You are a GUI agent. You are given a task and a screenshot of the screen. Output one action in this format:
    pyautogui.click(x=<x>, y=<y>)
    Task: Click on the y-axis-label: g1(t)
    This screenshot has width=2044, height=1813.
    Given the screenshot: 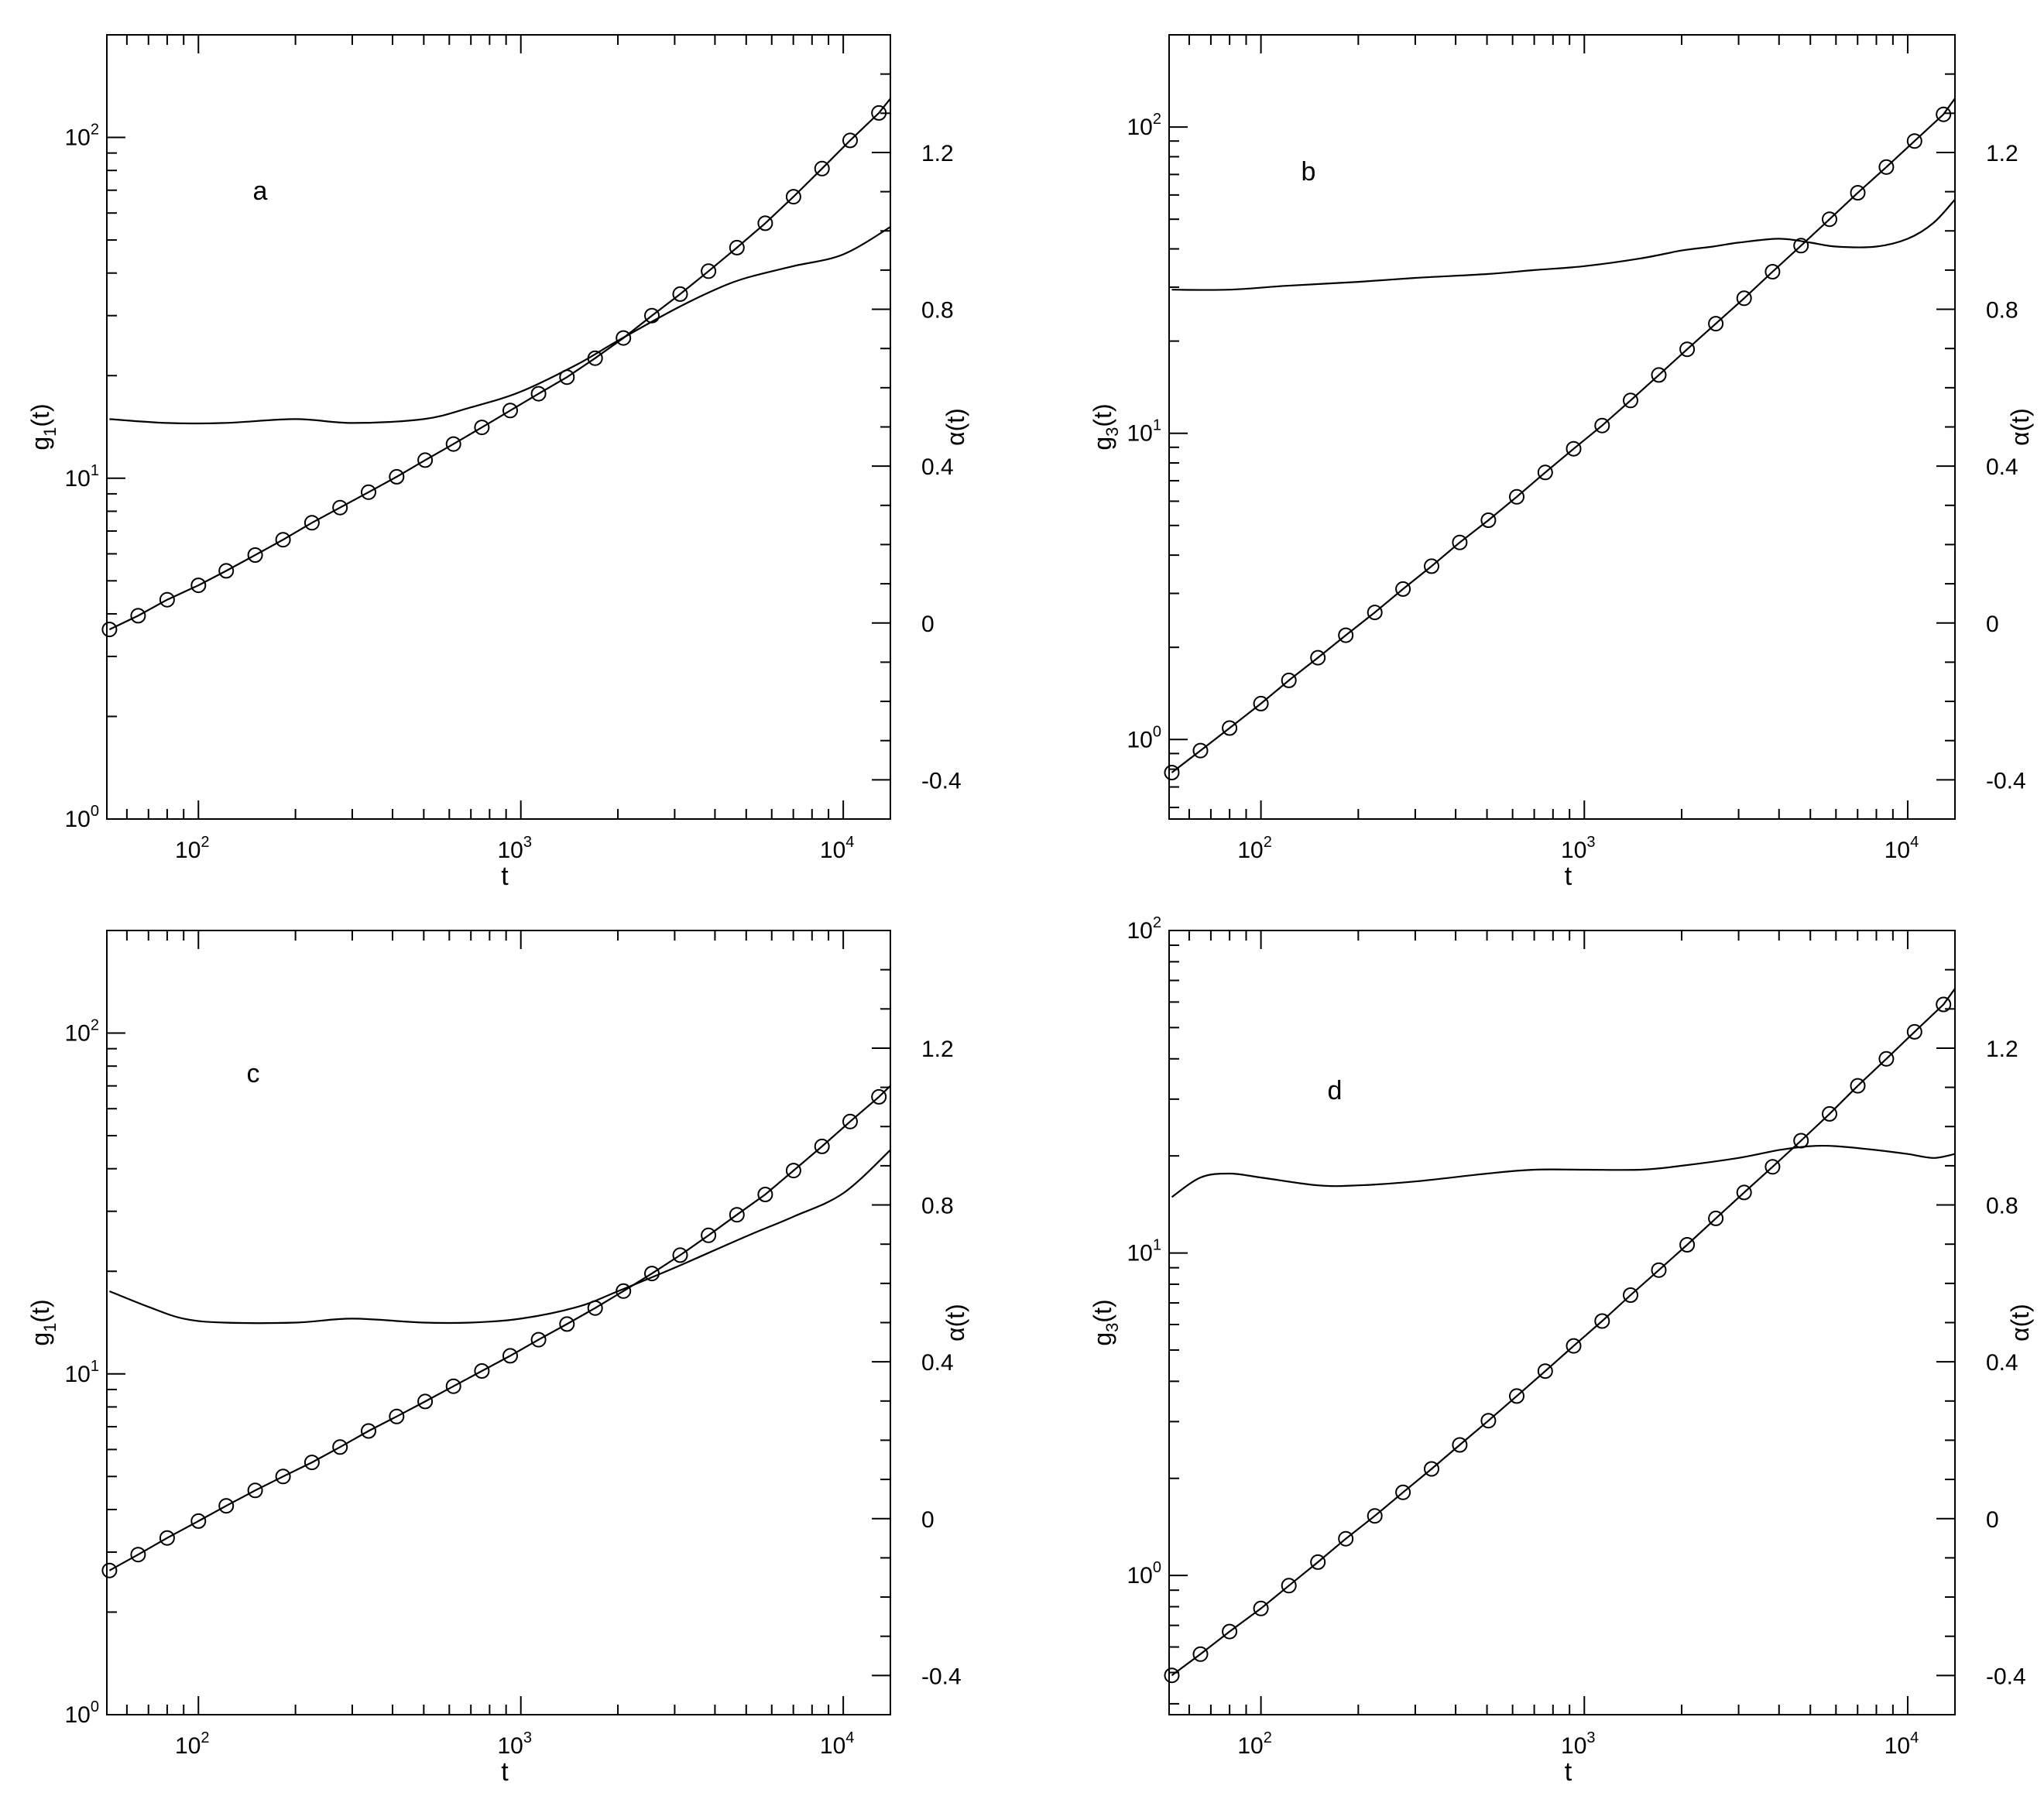 What is the action you would take?
    pyautogui.click(x=43, y=1322)
    